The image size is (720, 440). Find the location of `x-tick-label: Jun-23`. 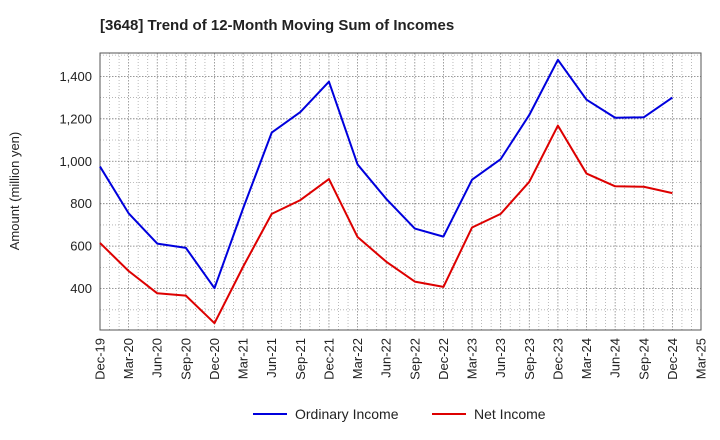

x-tick-label: Jun-23 is located at coordinates (500, 358).